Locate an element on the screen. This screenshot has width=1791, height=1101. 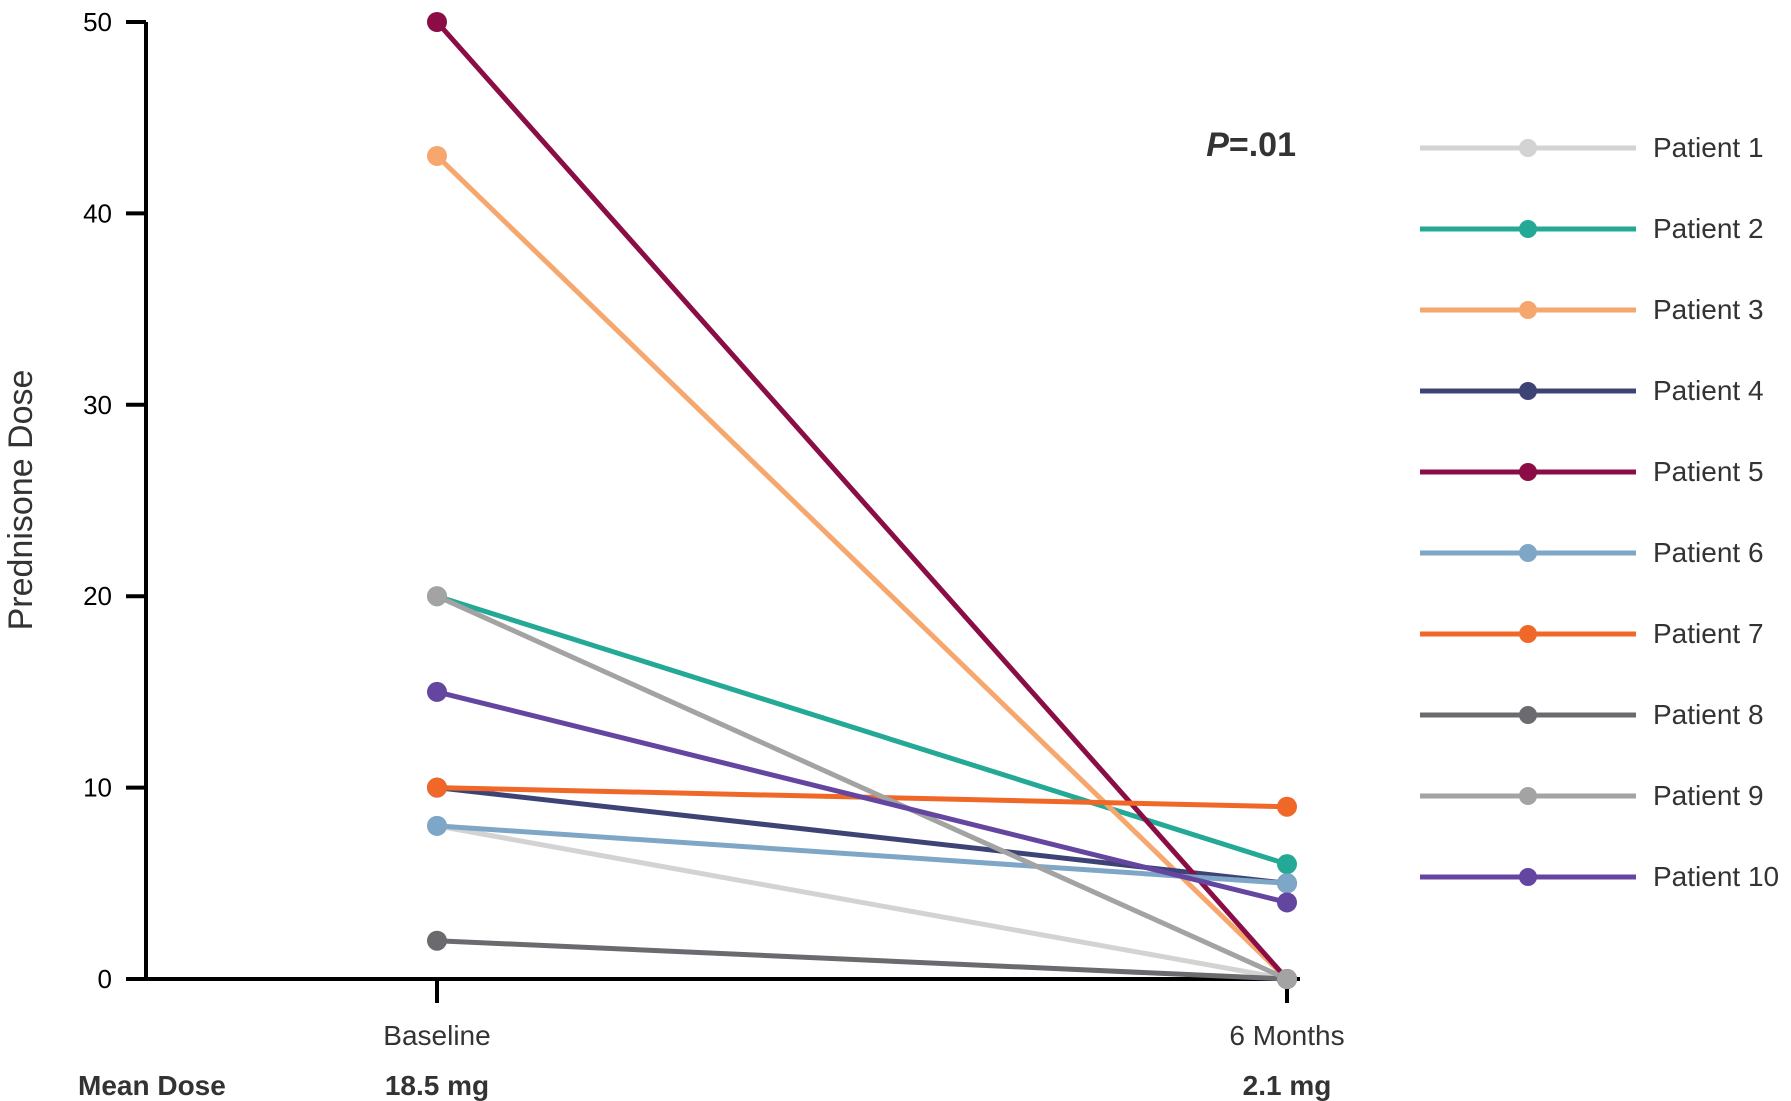
y-tick-label: 50 is located at coordinates (97, 22).